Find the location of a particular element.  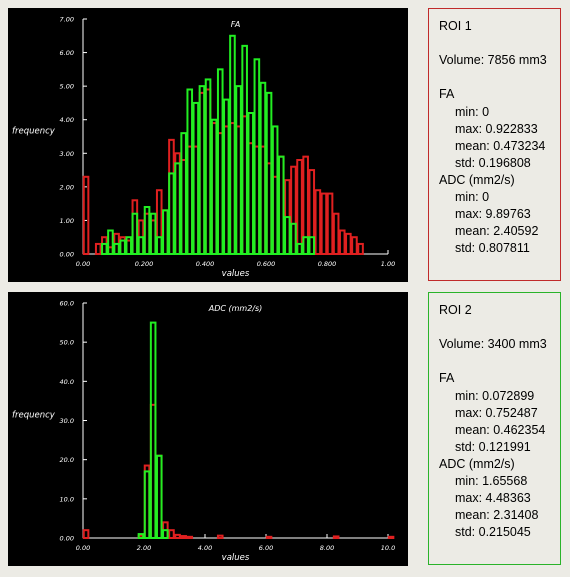

adc-y-axis-label: frequency is located at coordinates (34, 416).